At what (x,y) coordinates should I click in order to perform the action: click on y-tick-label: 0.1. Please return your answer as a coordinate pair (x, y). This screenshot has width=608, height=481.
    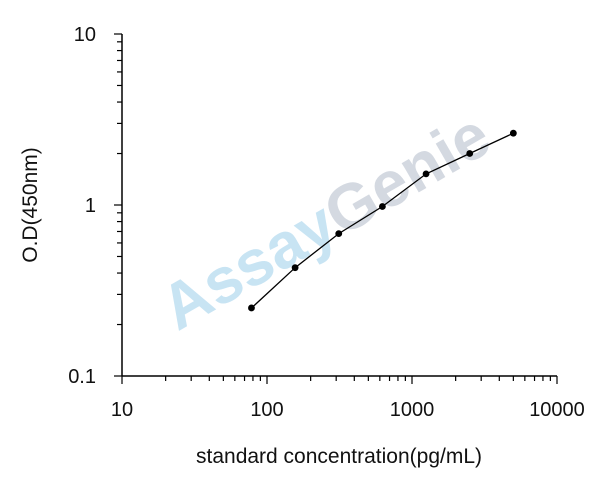
    Looking at the image, I should click on (82, 377).